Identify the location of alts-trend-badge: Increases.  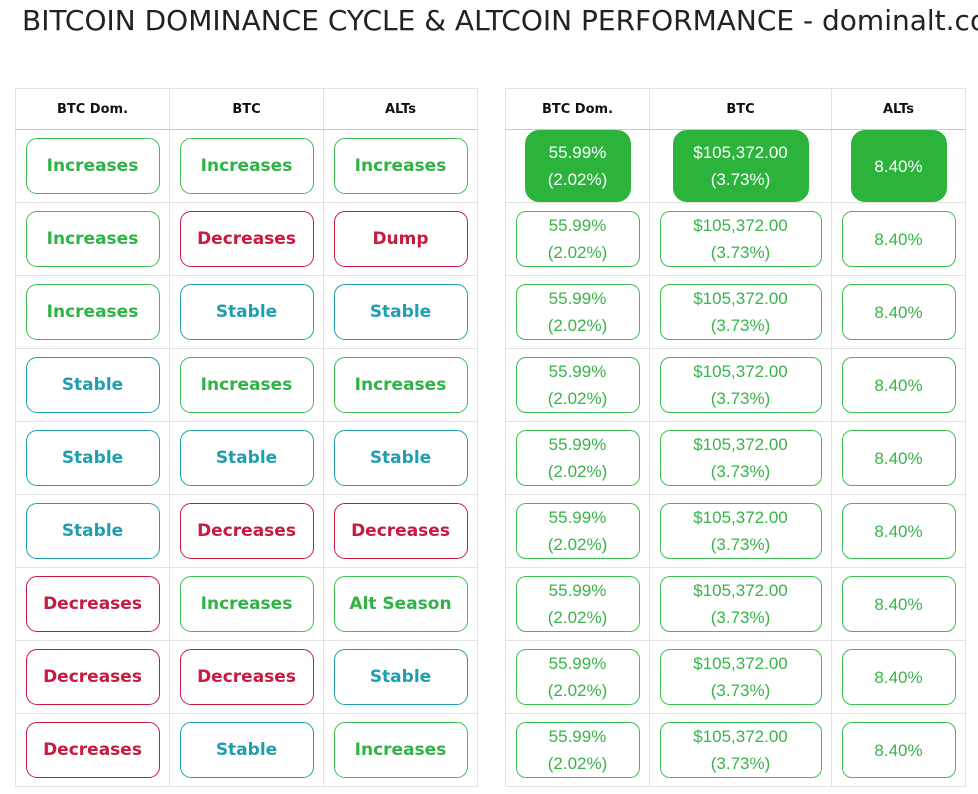
(400, 750).